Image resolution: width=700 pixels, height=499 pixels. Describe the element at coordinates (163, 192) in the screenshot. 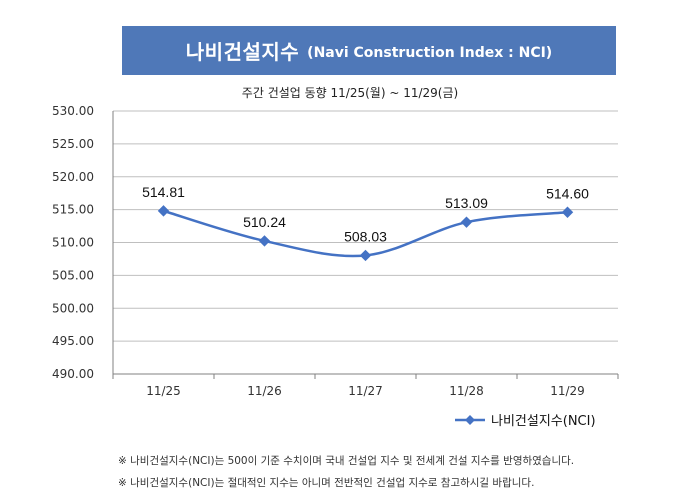

I see `data-label: 514.81` at that location.